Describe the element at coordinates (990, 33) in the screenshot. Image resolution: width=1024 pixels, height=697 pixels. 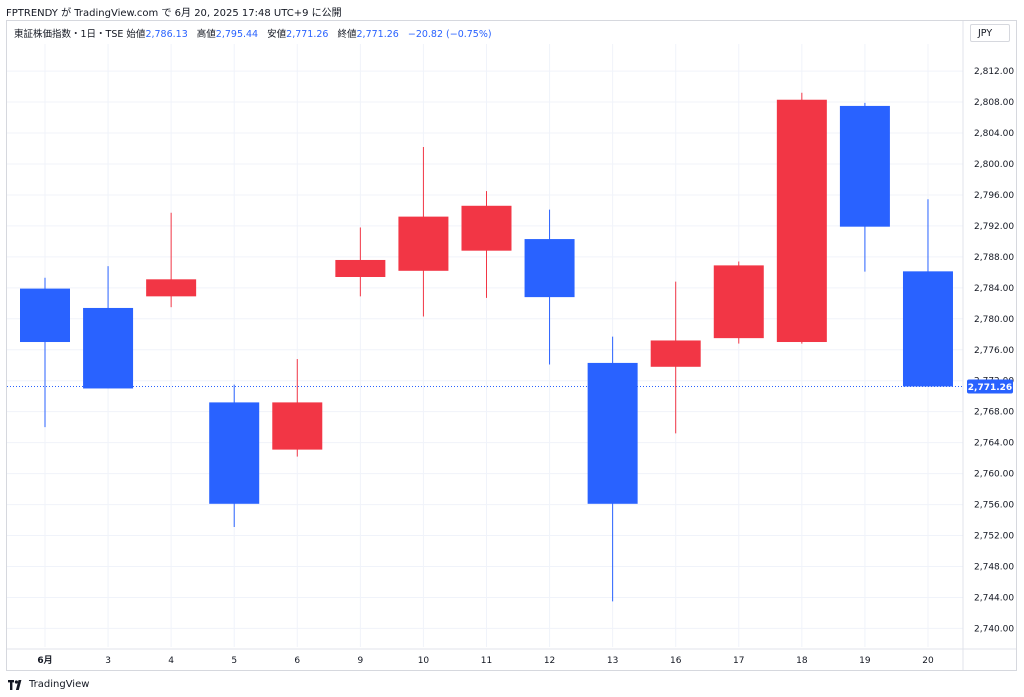
I see `currency-button: JPY` at that location.